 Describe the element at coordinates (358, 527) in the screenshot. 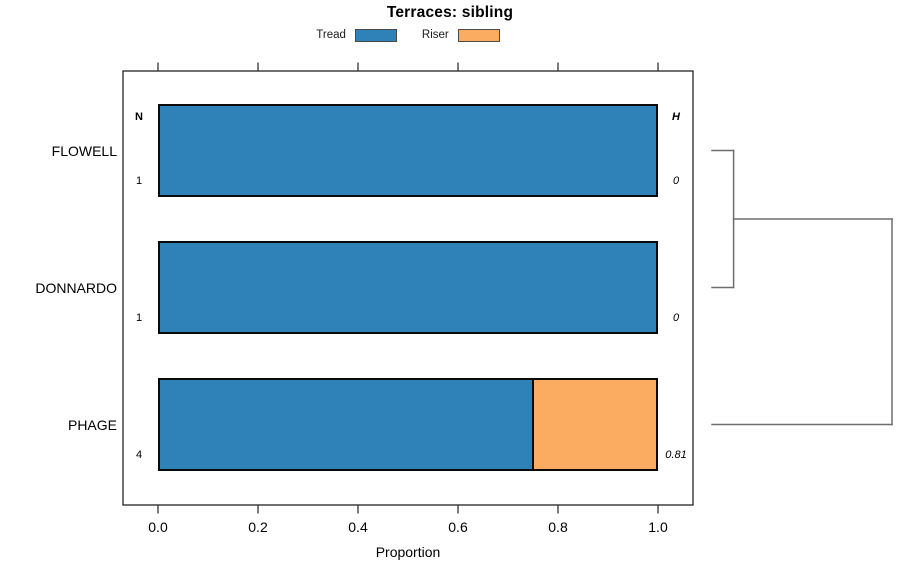

I see `x-tick-label: 0.4` at that location.